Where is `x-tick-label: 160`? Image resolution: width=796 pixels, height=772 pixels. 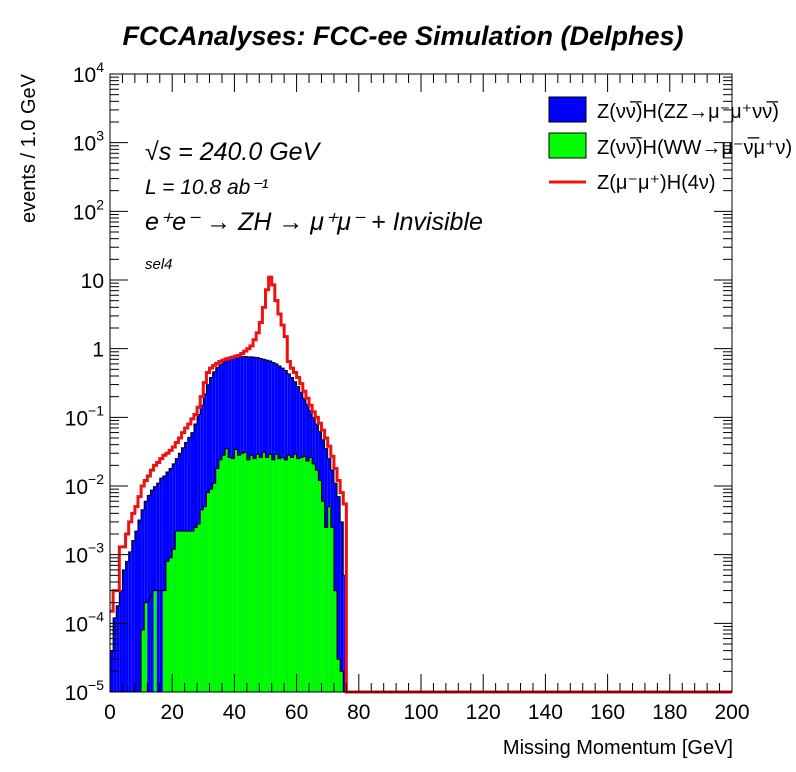
x-tick-label: 160 is located at coordinates (607, 712).